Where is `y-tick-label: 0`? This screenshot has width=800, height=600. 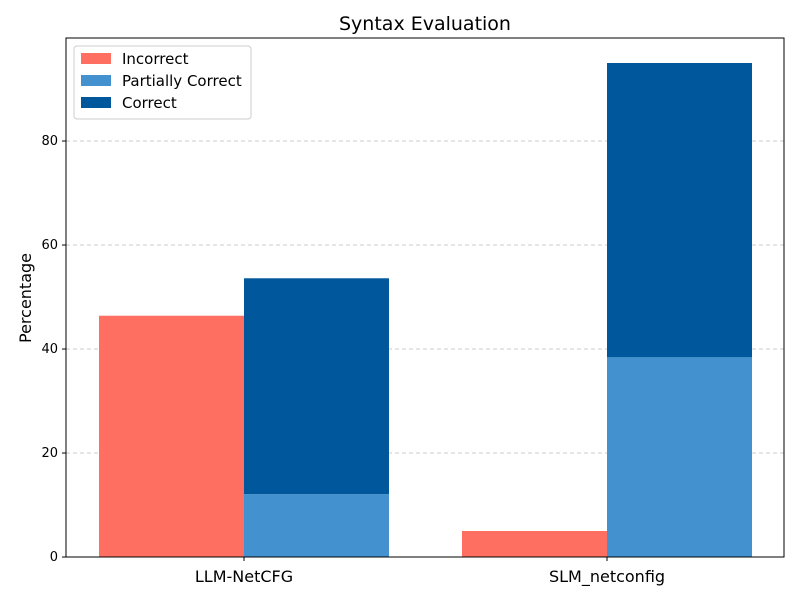
y-tick-label: 0 is located at coordinates (54, 557).